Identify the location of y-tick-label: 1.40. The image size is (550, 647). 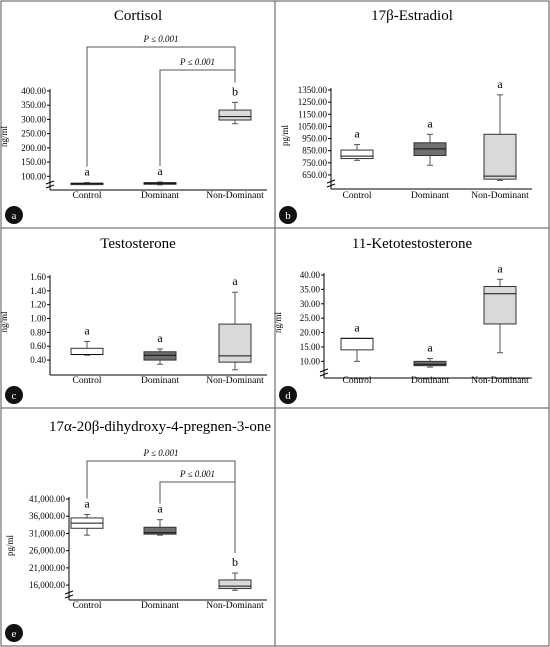
(38, 291).